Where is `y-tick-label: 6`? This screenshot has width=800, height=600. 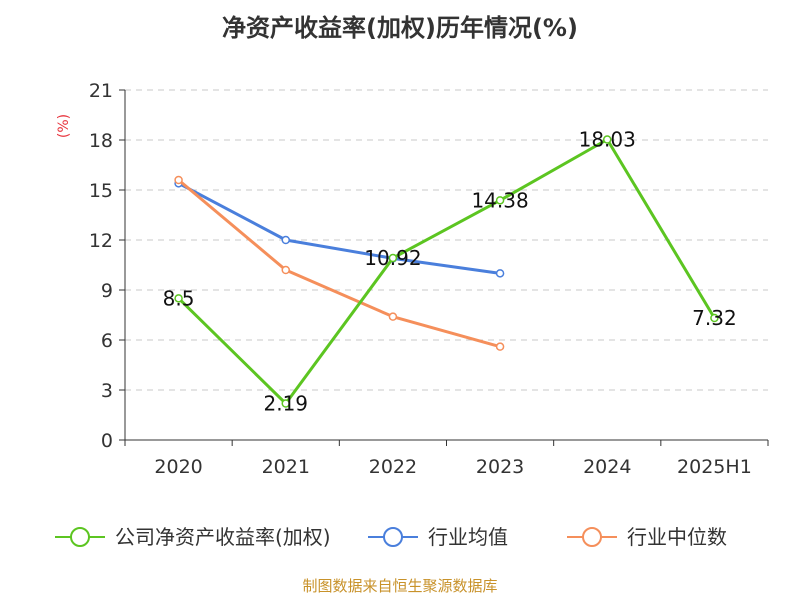 y-tick-label: 6 is located at coordinates (107, 341).